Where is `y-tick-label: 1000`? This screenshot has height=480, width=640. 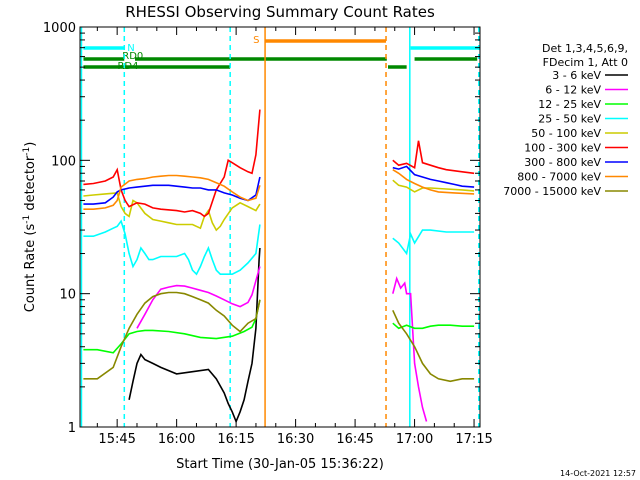 y-tick-label: 1000 is located at coordinates (59, 28).